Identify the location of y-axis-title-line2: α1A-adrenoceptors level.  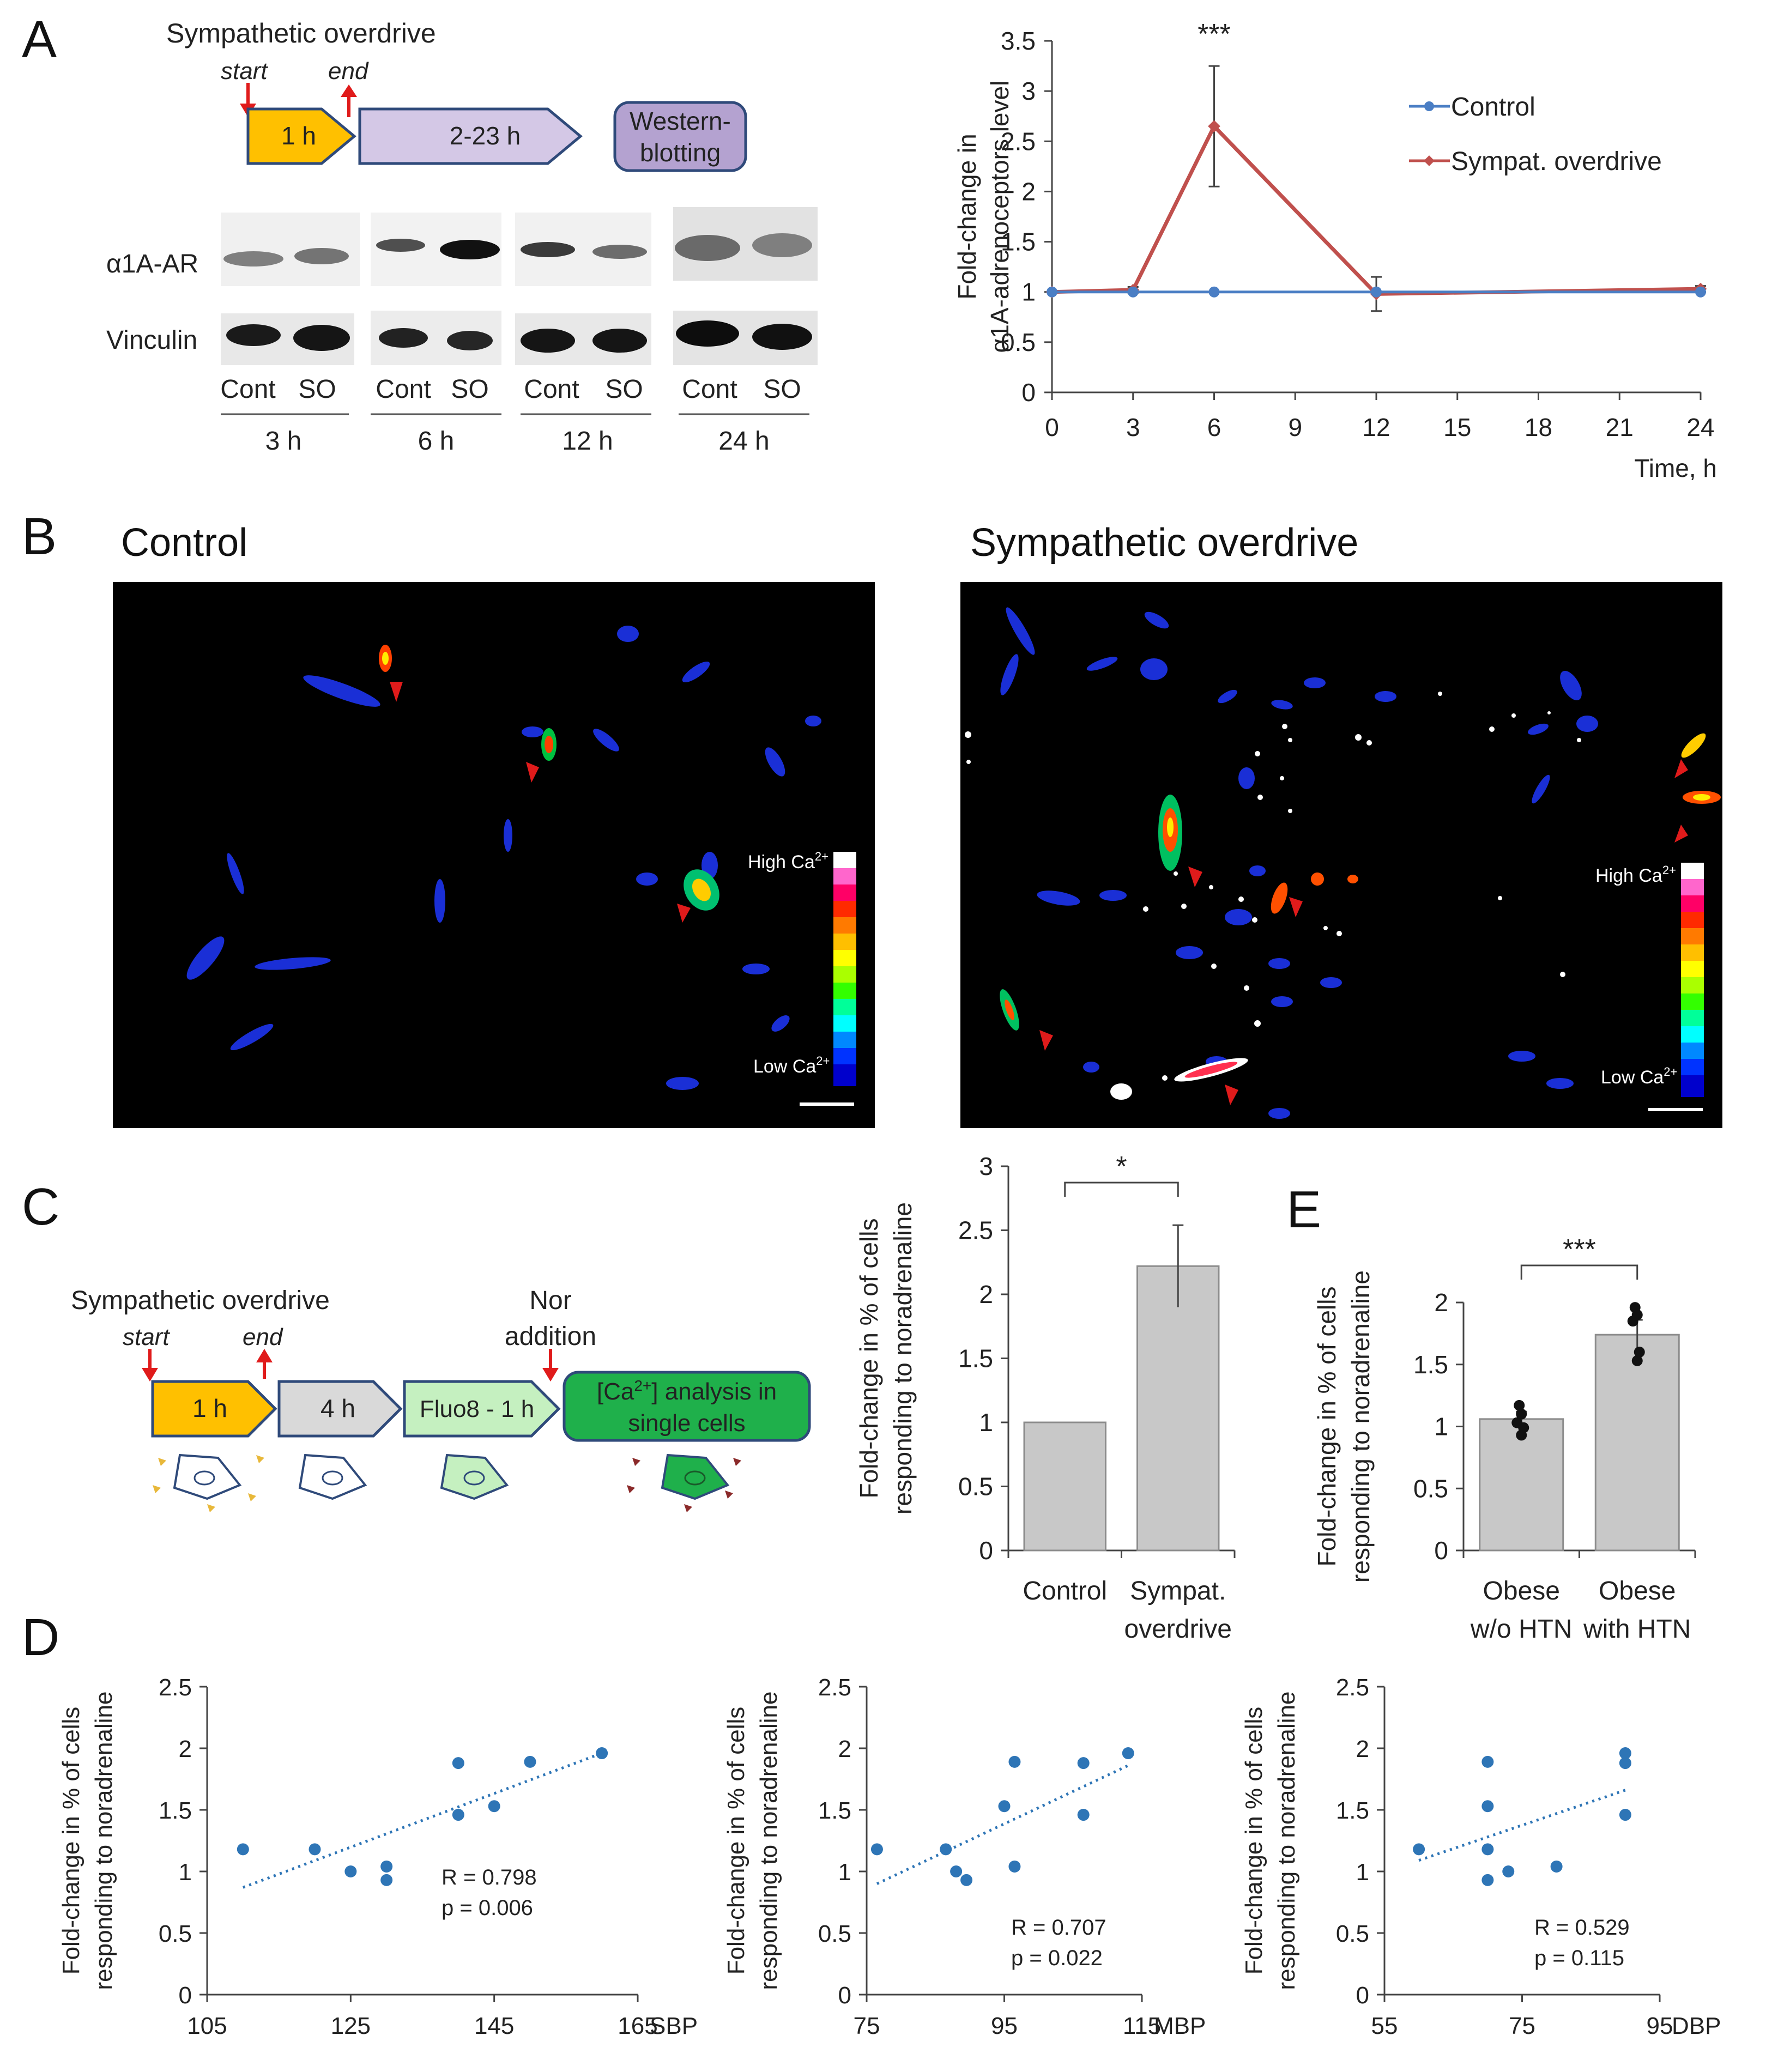
(1000, 217).